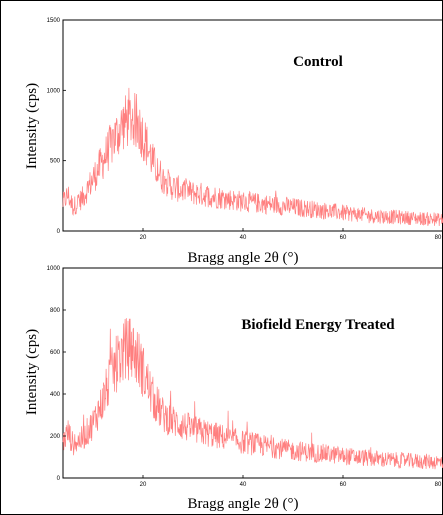 This screenshot has width=443, height=515. What do you see at coordinates (343, 238) in the screenshot?
I see `control-x-tick-label: 60` at bounding box center [343, 238].